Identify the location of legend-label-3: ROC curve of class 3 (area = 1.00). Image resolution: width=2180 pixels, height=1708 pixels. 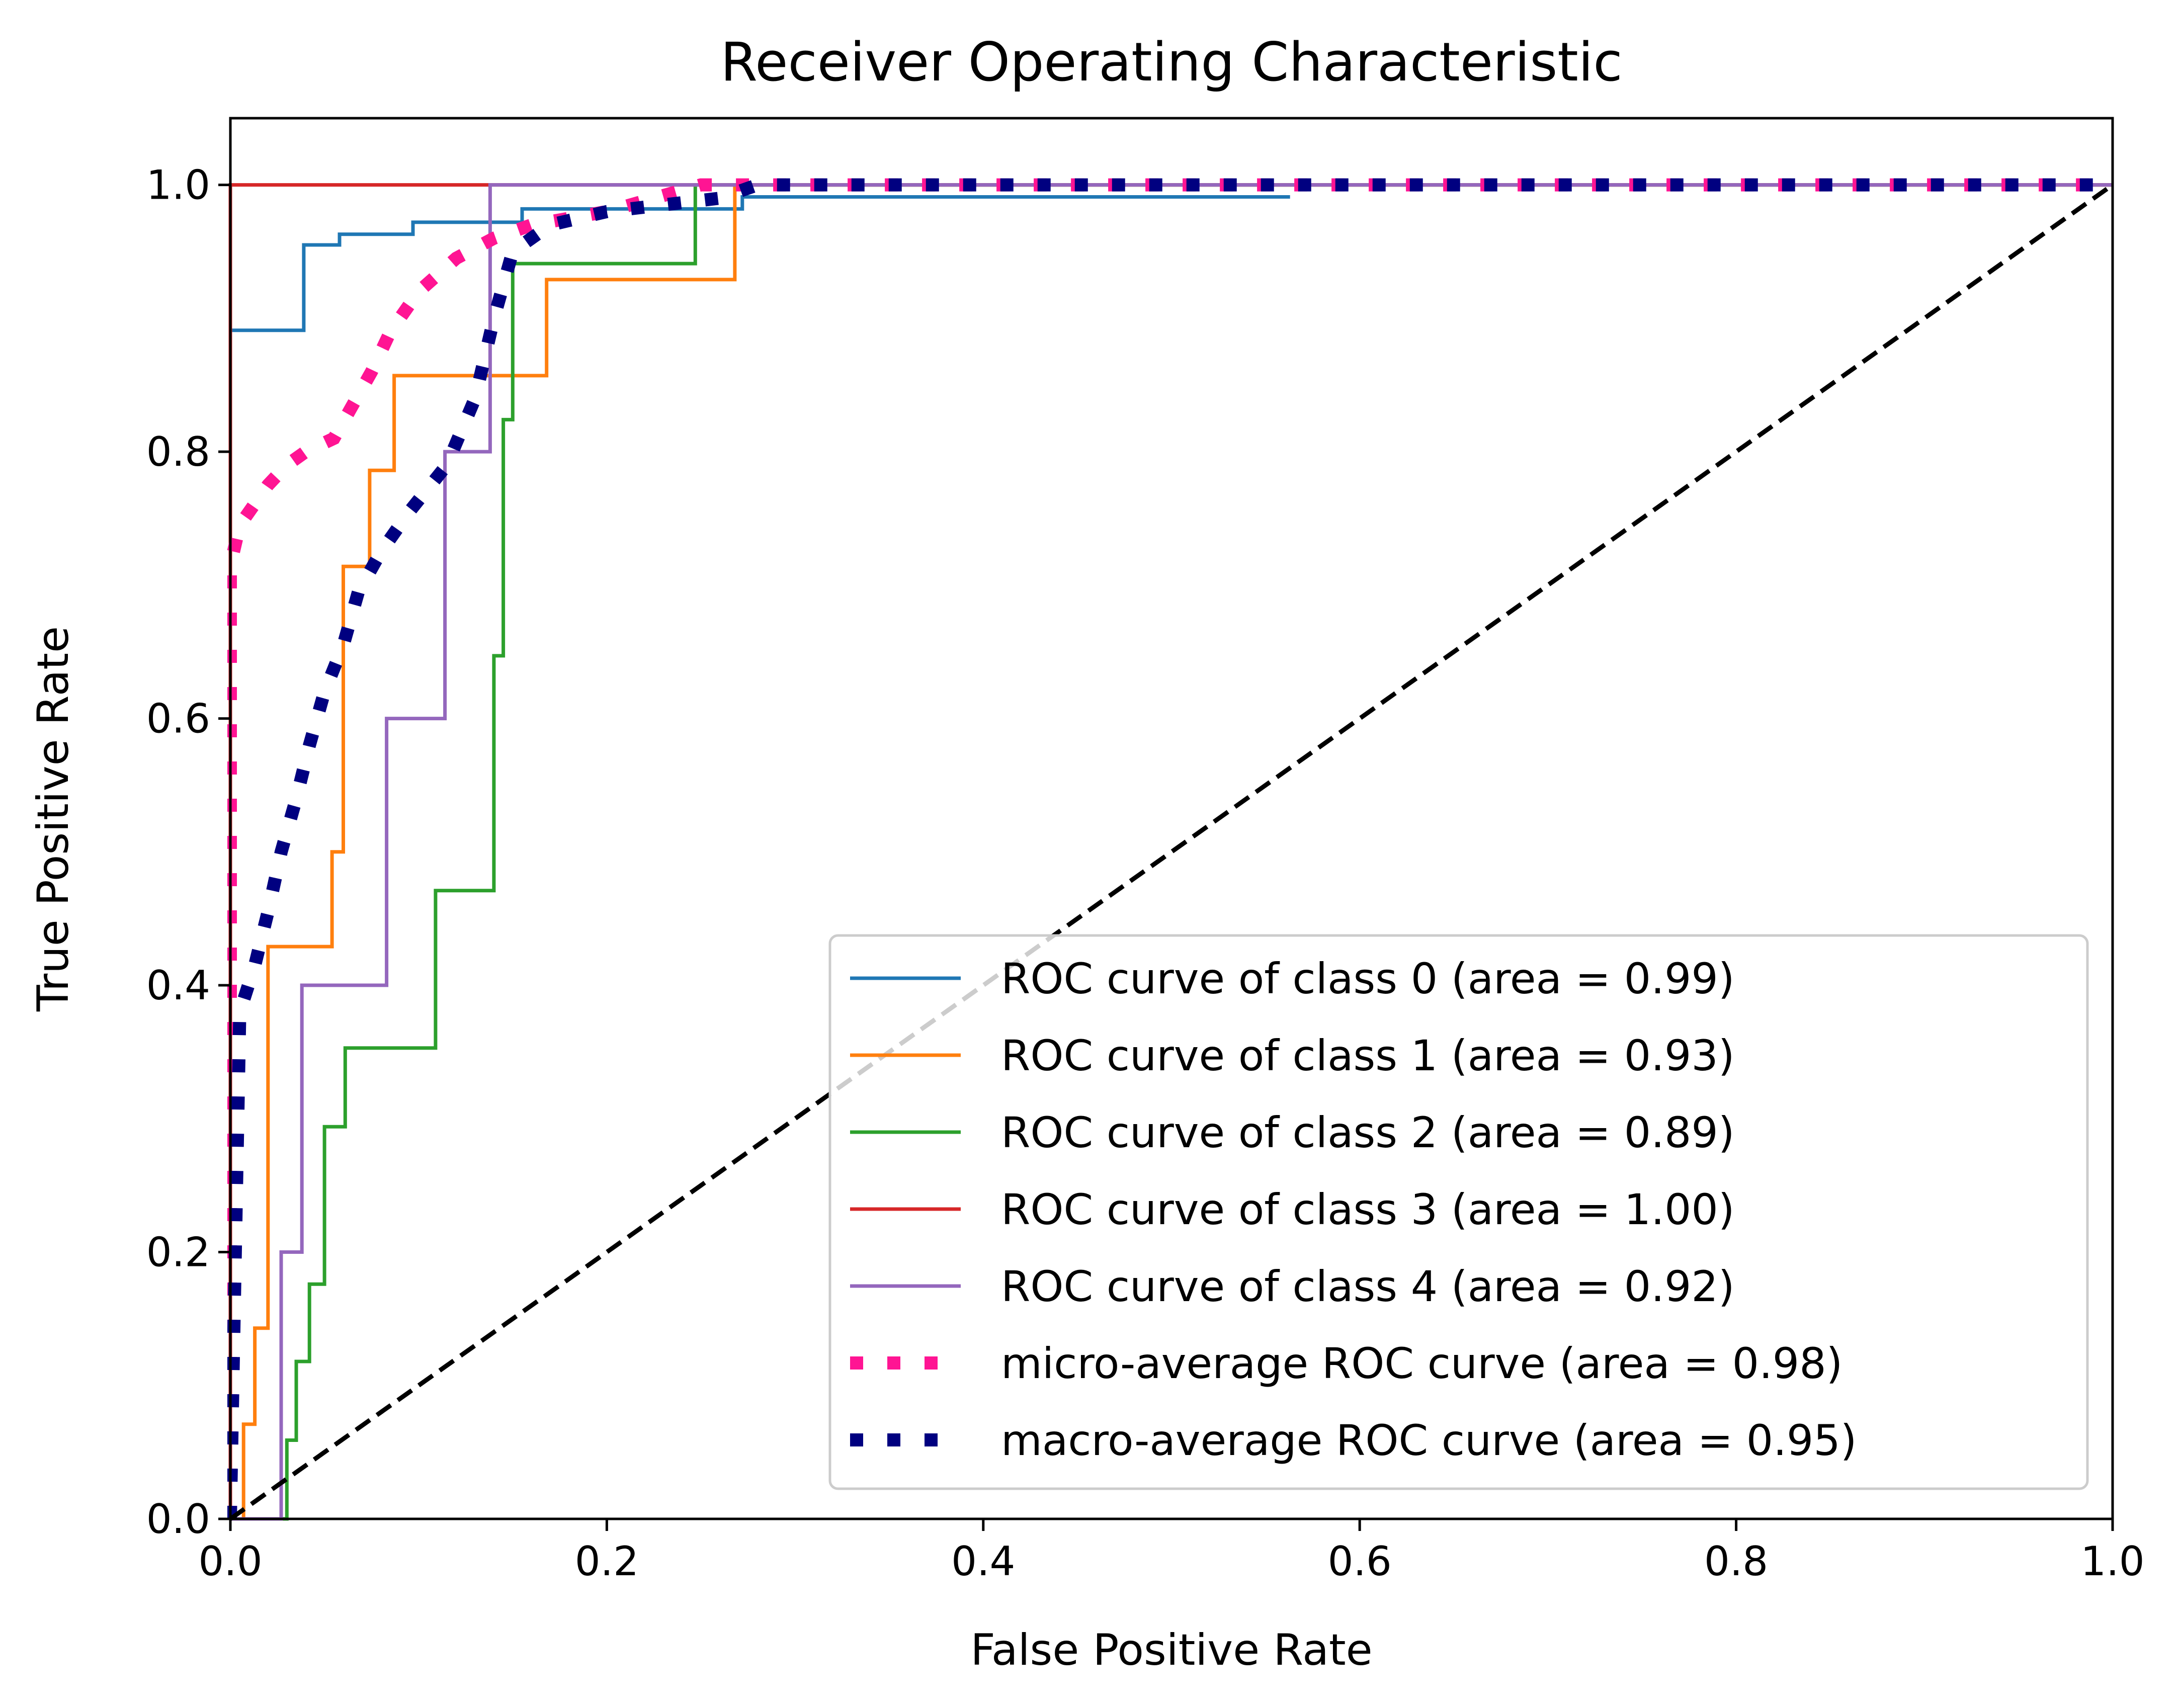
(1368, 1209).